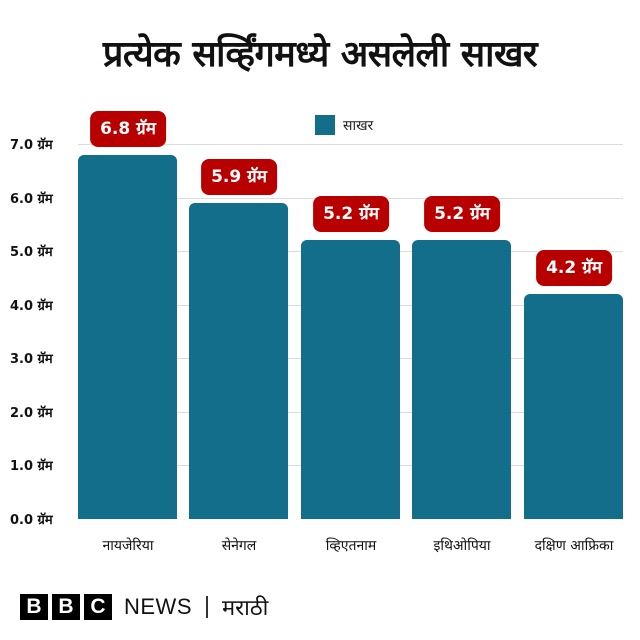 This screenshot has height=640, width=640. Describe the element at coordinates (351, 546) in the screenshot. I see `x-axis-label: व्हिएतनाम` at that location.